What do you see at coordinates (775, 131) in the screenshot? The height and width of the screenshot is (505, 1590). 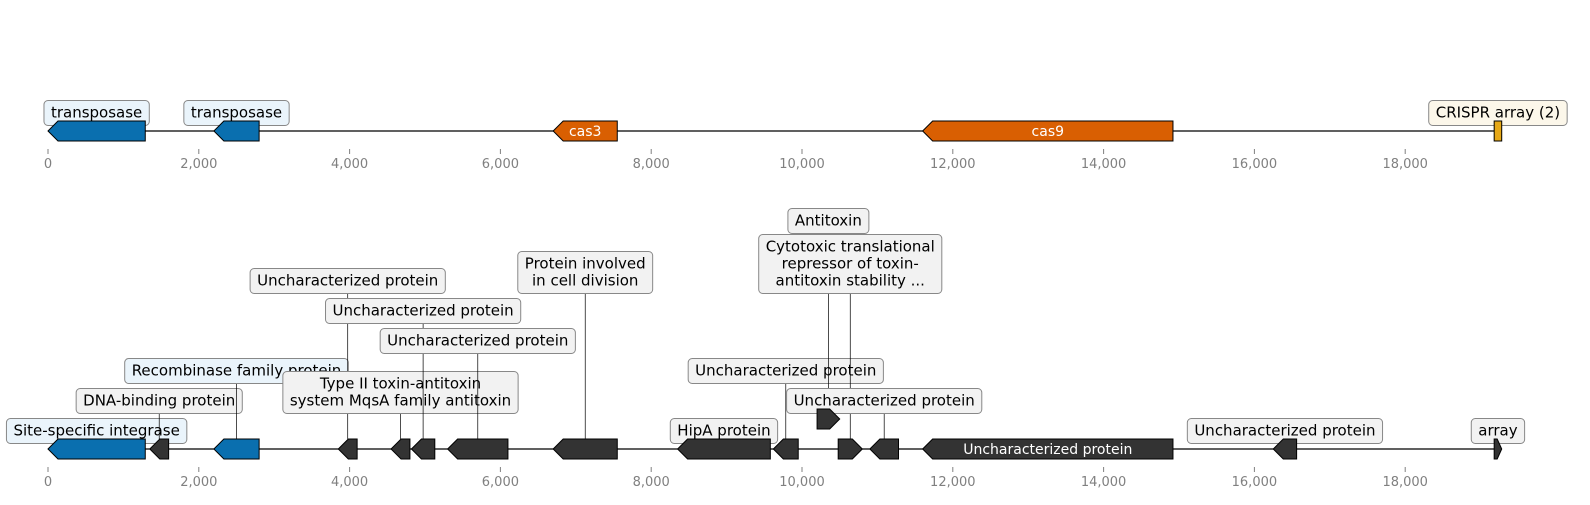 I see `features: cas3 cas9` at bounding box center [775, 131].